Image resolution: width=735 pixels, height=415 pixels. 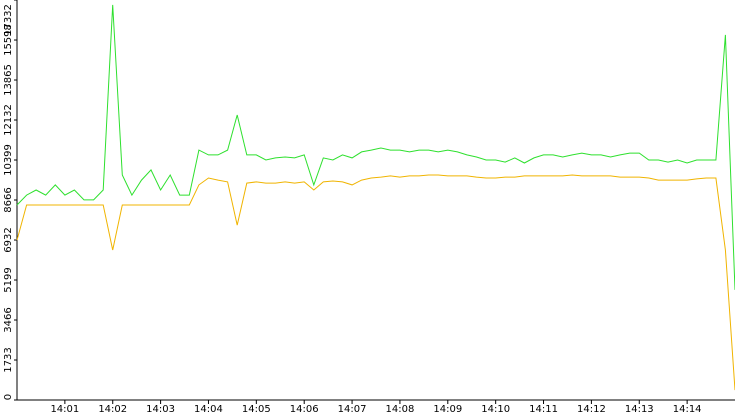 I want to click on y-tick-label: 10399, so click(x=8, y=160).